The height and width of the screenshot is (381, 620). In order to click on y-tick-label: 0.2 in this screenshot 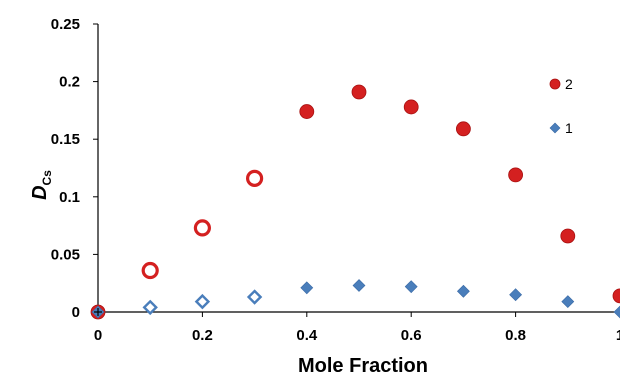, I will do `click(69, 82)`.